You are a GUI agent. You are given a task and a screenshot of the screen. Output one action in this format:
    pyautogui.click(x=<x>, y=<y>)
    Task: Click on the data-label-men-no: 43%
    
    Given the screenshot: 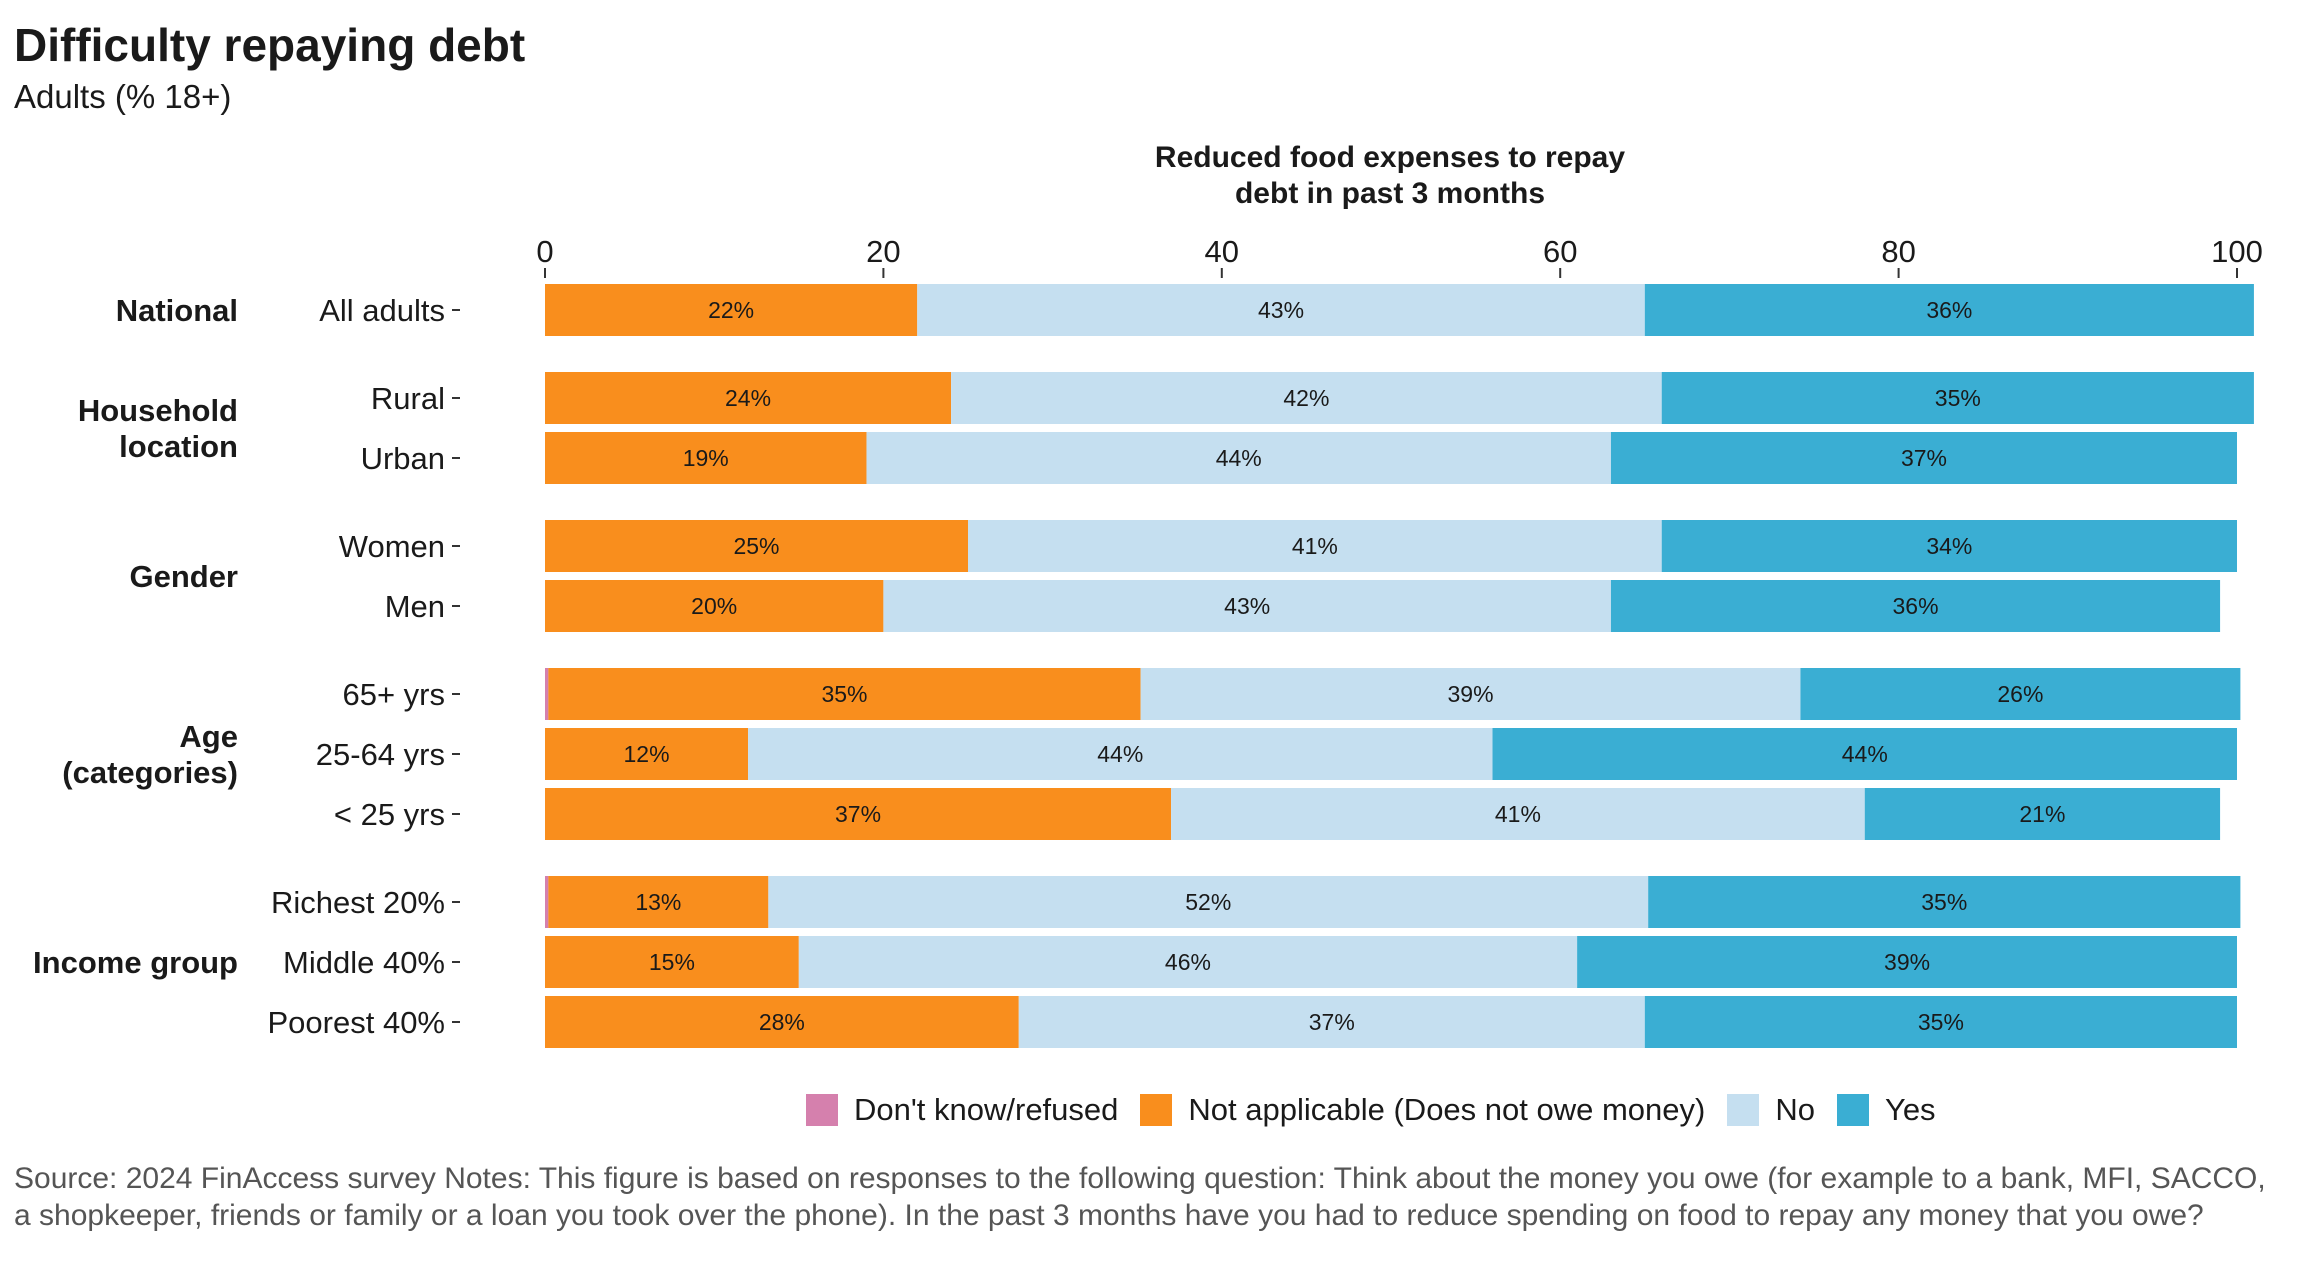 What is the action you would take?
    pyautogui.click(x=1247, y=606)
    